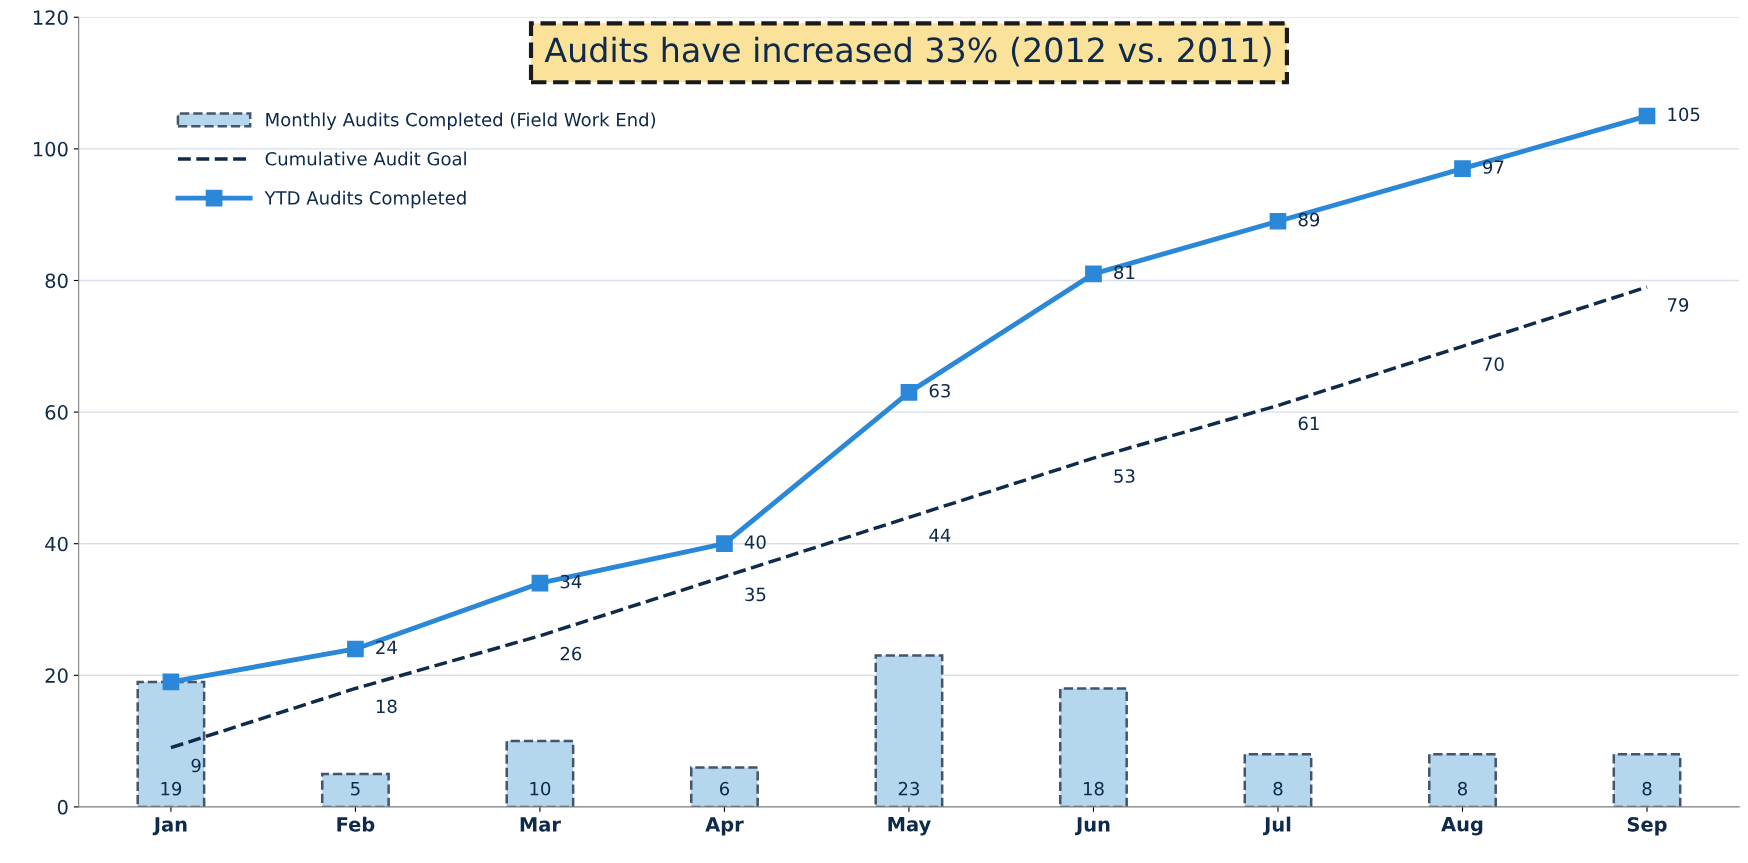  I want to click on data-label: 79, so click(1678, 305).